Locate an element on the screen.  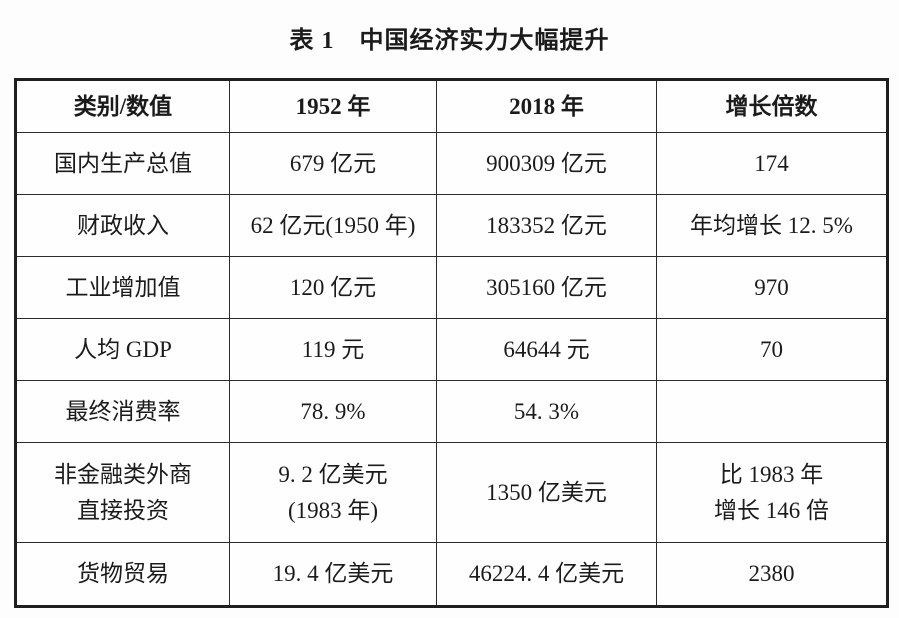
table-cell: 78. 9% is located at coordinates (333, 411).